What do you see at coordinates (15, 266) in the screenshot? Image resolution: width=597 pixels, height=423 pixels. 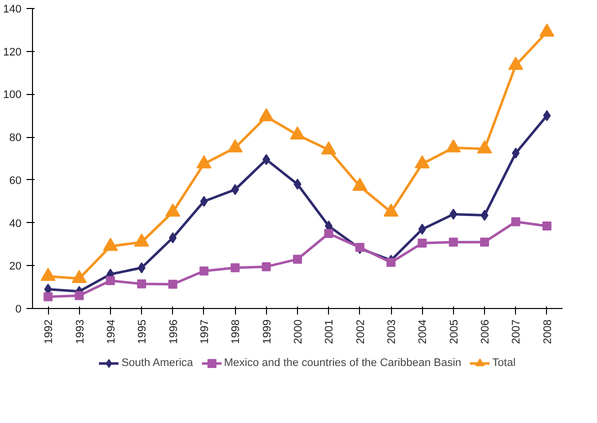 I see `y-tick-label: 20` at bounding box center [15, 266].